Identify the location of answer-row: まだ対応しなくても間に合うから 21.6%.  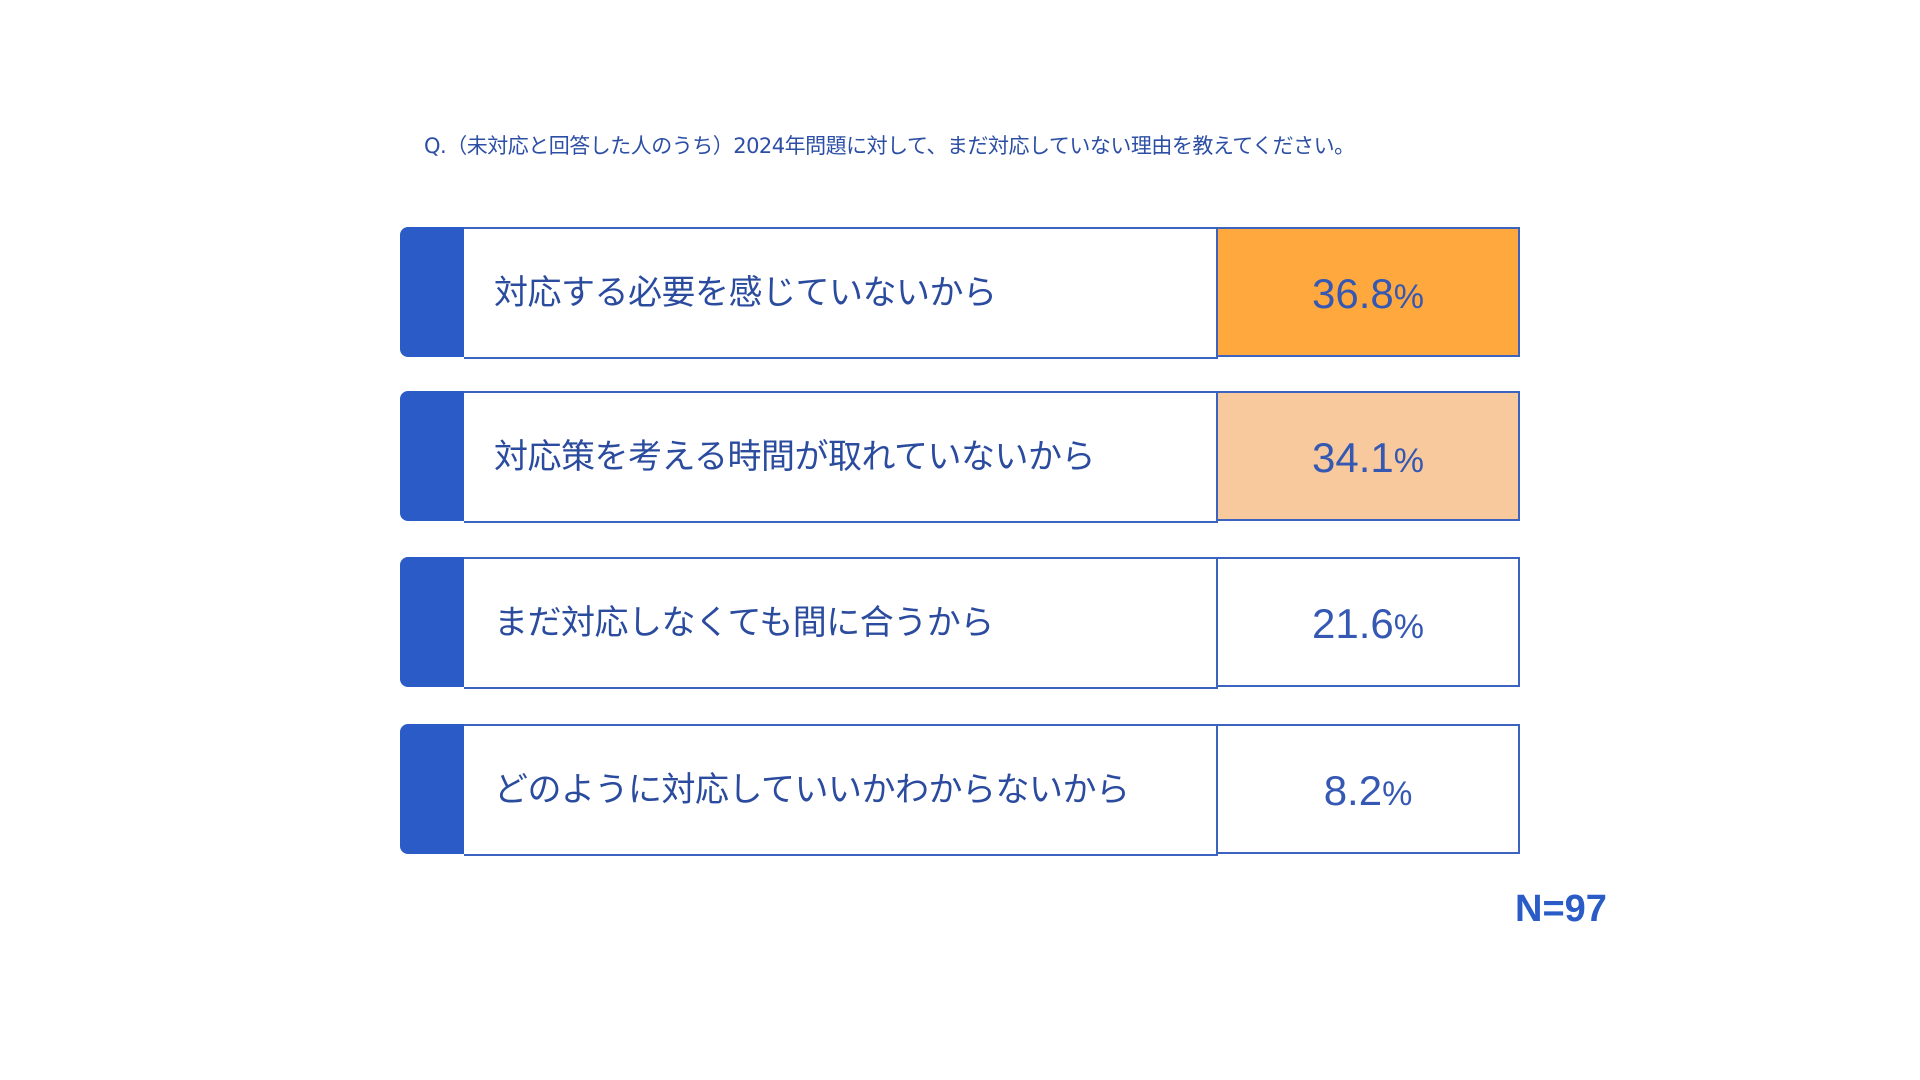
(960, 623).